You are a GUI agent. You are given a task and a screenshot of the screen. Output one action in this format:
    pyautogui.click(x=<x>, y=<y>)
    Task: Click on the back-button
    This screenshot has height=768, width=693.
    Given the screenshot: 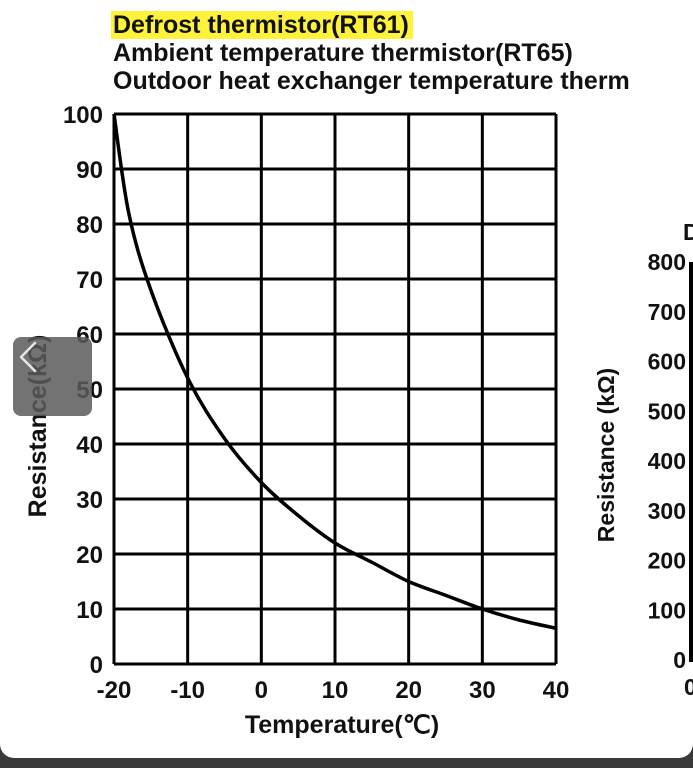 What is the action you would take?
    pyautogui.click(x=52, y=376)
    